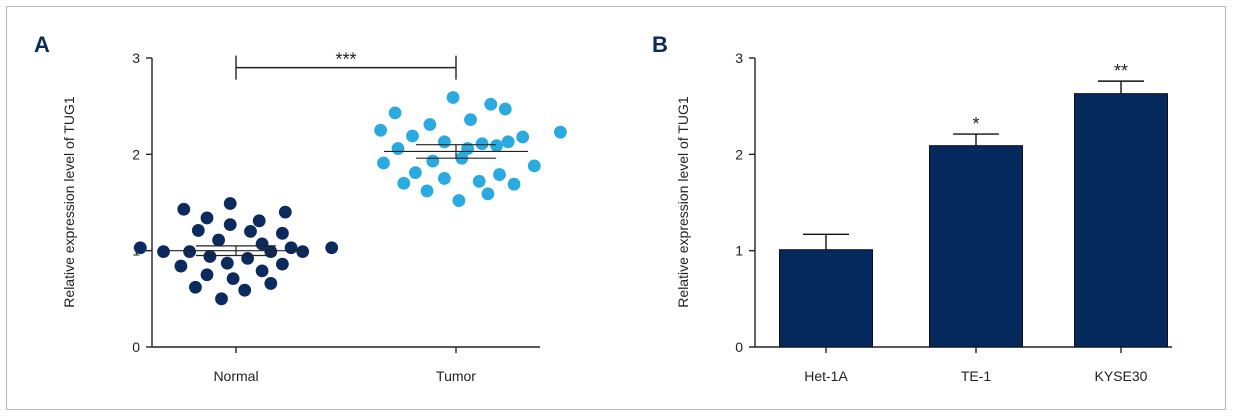 This screenshot has height=418, width=1234. Describe the element at coordinates (1050, 97) in the screenshot. I see `panel-b-data-labels: ***` at that location.